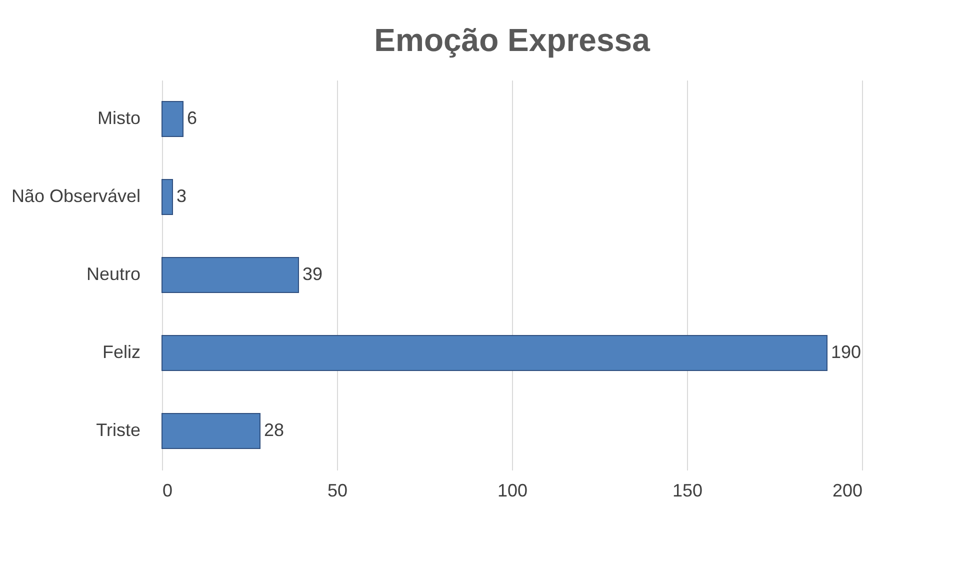 The height and width of the screenshot is (579, 957). Describe the element at coordinates (337, 490) in the screenshot. I see `x-tick-label: 50` at that location.